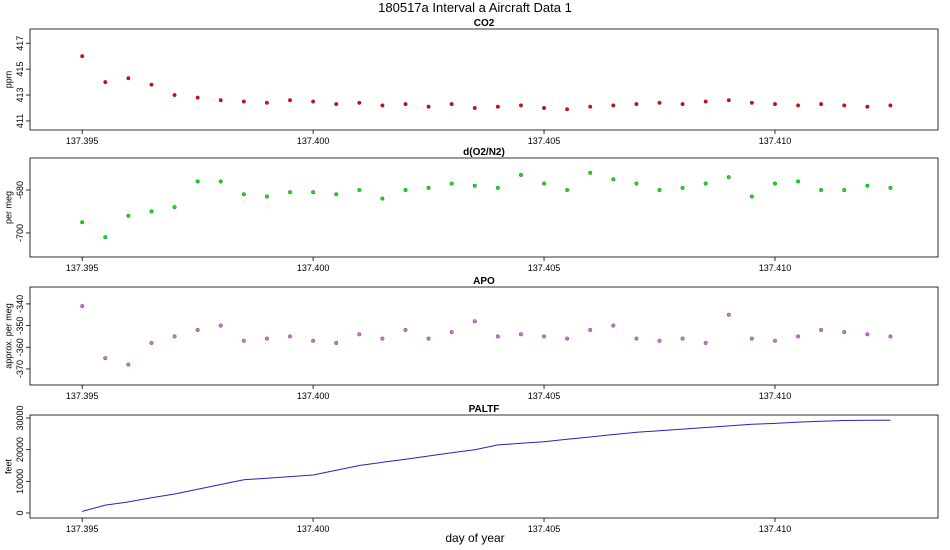 The width and height of the screenshot is (950, 550). Describe the element at coordinates (20, 121) in the screenshot. I see `y-tick-label: 411` at that location.